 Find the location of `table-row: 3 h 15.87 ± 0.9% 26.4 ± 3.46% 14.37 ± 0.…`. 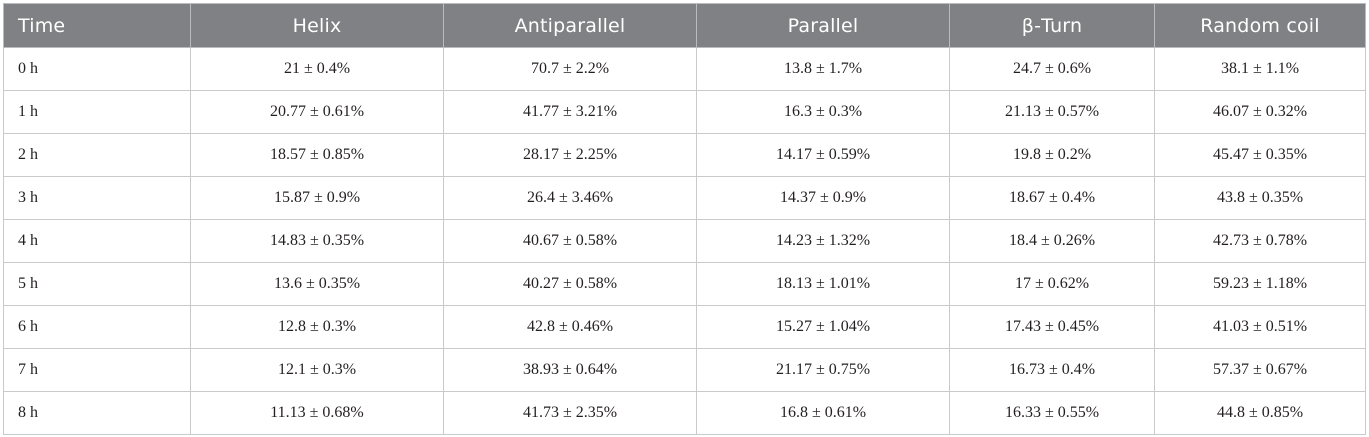

table-row: 3 h 15.87 ± 0.9% 26.4 ± 3.46% 14.37 ± 0.… is located at coordinates (684, 198).